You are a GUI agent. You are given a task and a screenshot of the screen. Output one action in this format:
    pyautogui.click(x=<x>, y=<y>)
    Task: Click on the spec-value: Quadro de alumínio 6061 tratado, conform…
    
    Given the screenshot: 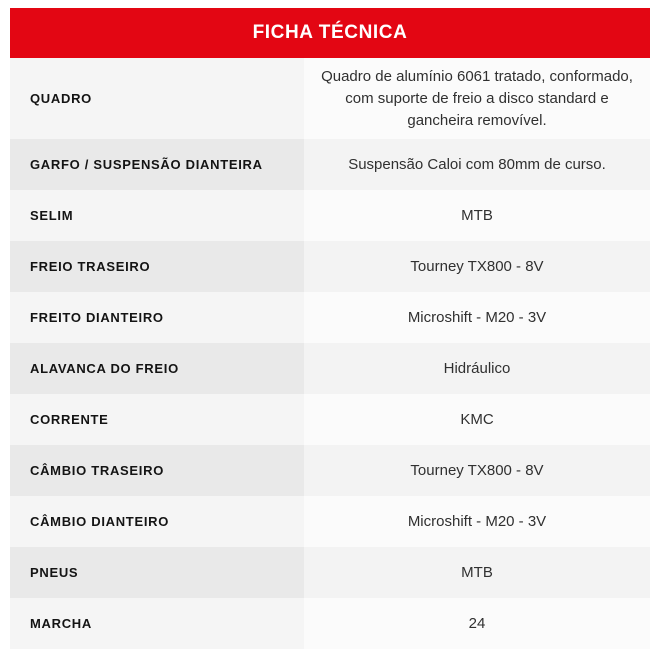 What is the action you would take?
    pyautogui.click(x=477, y=99)
    